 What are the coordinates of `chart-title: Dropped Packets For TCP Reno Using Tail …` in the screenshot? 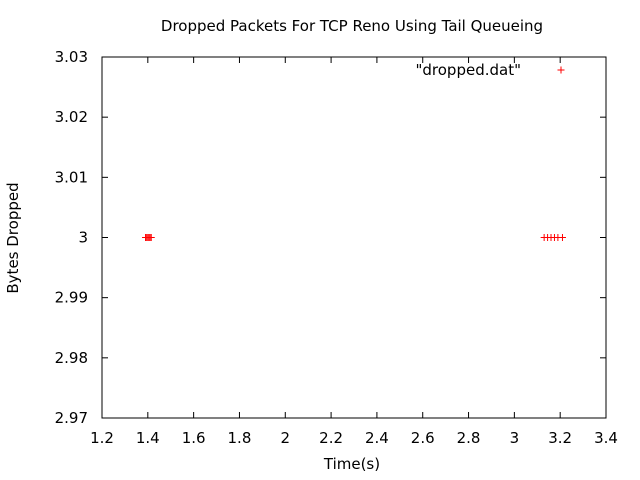 It's located at (352, 26).